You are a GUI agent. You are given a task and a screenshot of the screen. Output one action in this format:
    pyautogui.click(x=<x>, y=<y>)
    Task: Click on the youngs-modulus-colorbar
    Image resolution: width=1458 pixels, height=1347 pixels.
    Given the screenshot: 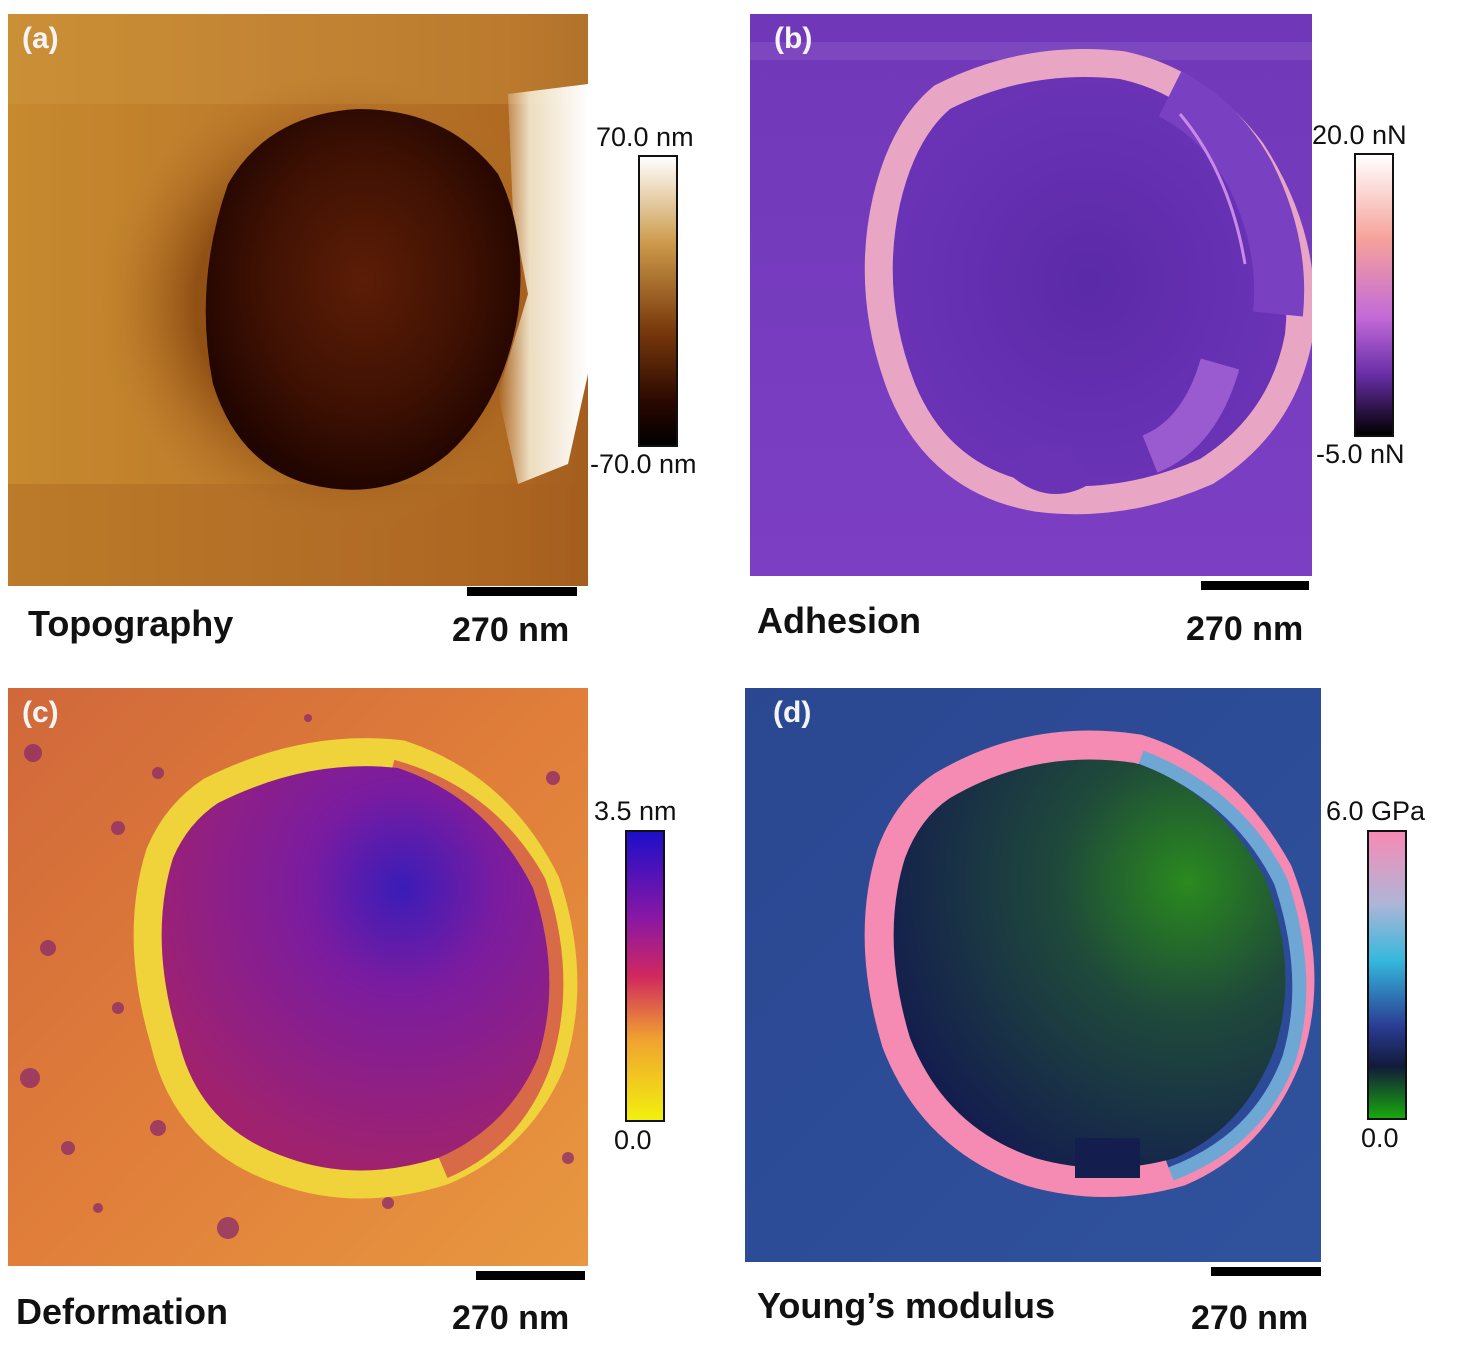 What is the action you would take?
    pyautogui.click(x=1387, y=975)
    